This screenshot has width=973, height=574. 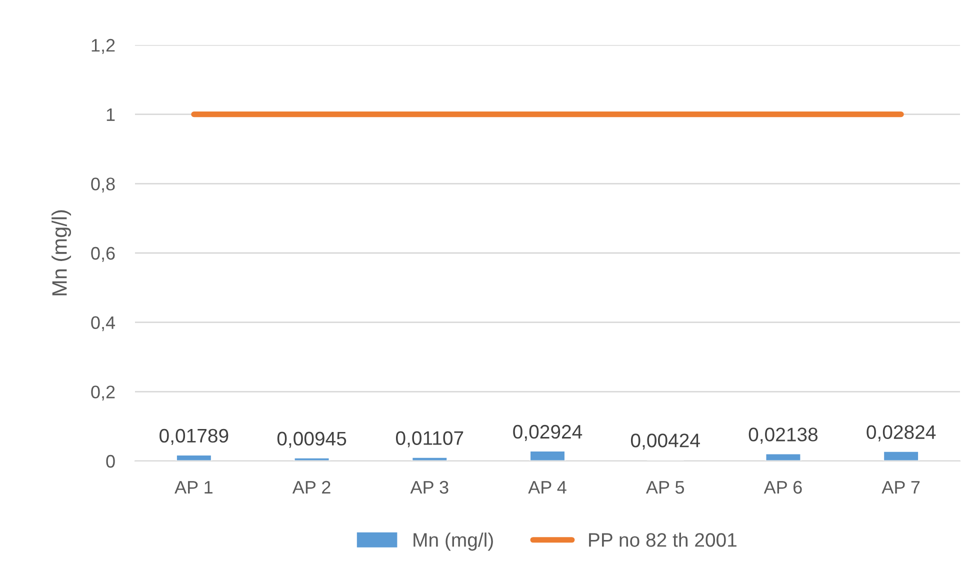 What do you see at coordinates (547, 432) in the screenshot?
I see `data-label: 0,02924` at bounding box center [547, 432].